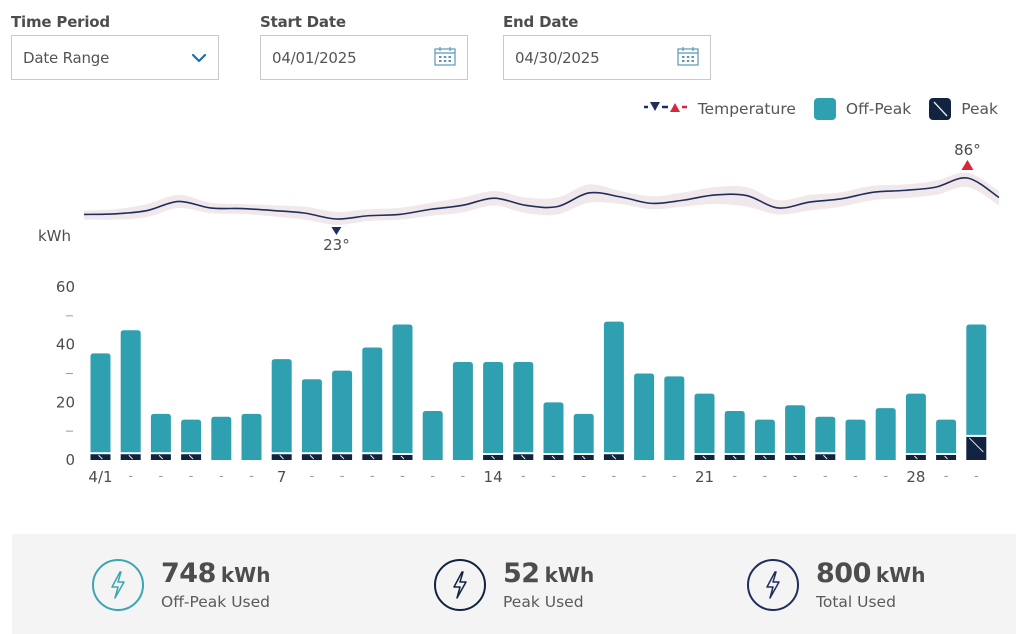 The width and height of the screenshot is (1024, 634). I want to click on y-tick-label: 20, so click(65, 402).